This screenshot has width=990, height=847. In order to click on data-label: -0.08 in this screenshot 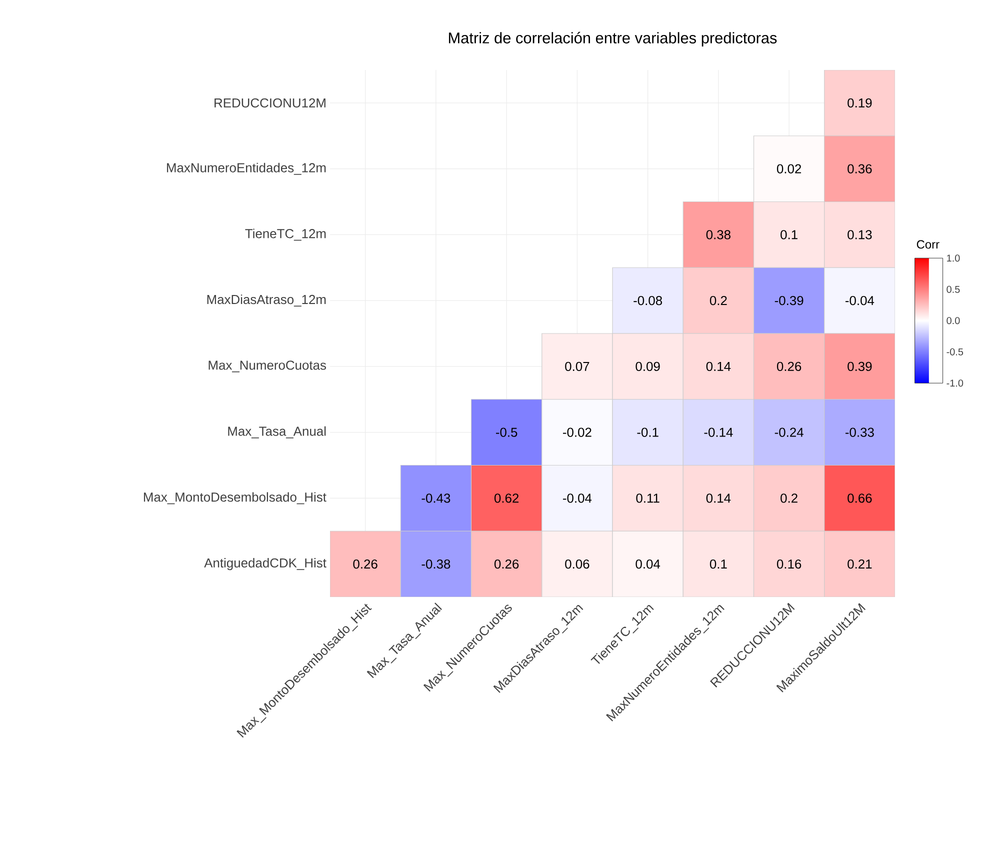, I will do `click(648, 301)`.